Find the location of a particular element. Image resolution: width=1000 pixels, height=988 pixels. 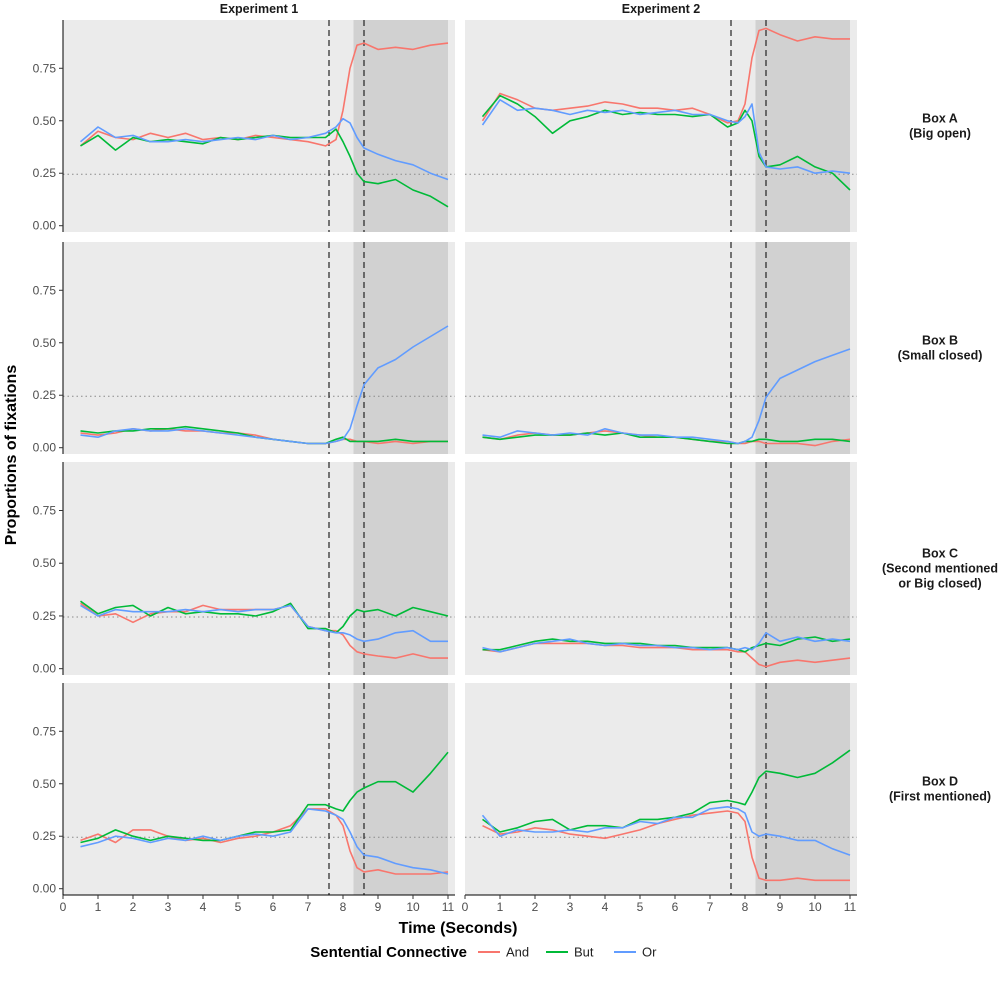

row-strip-label: (Second mentioned is located at coordinates (940, 569).